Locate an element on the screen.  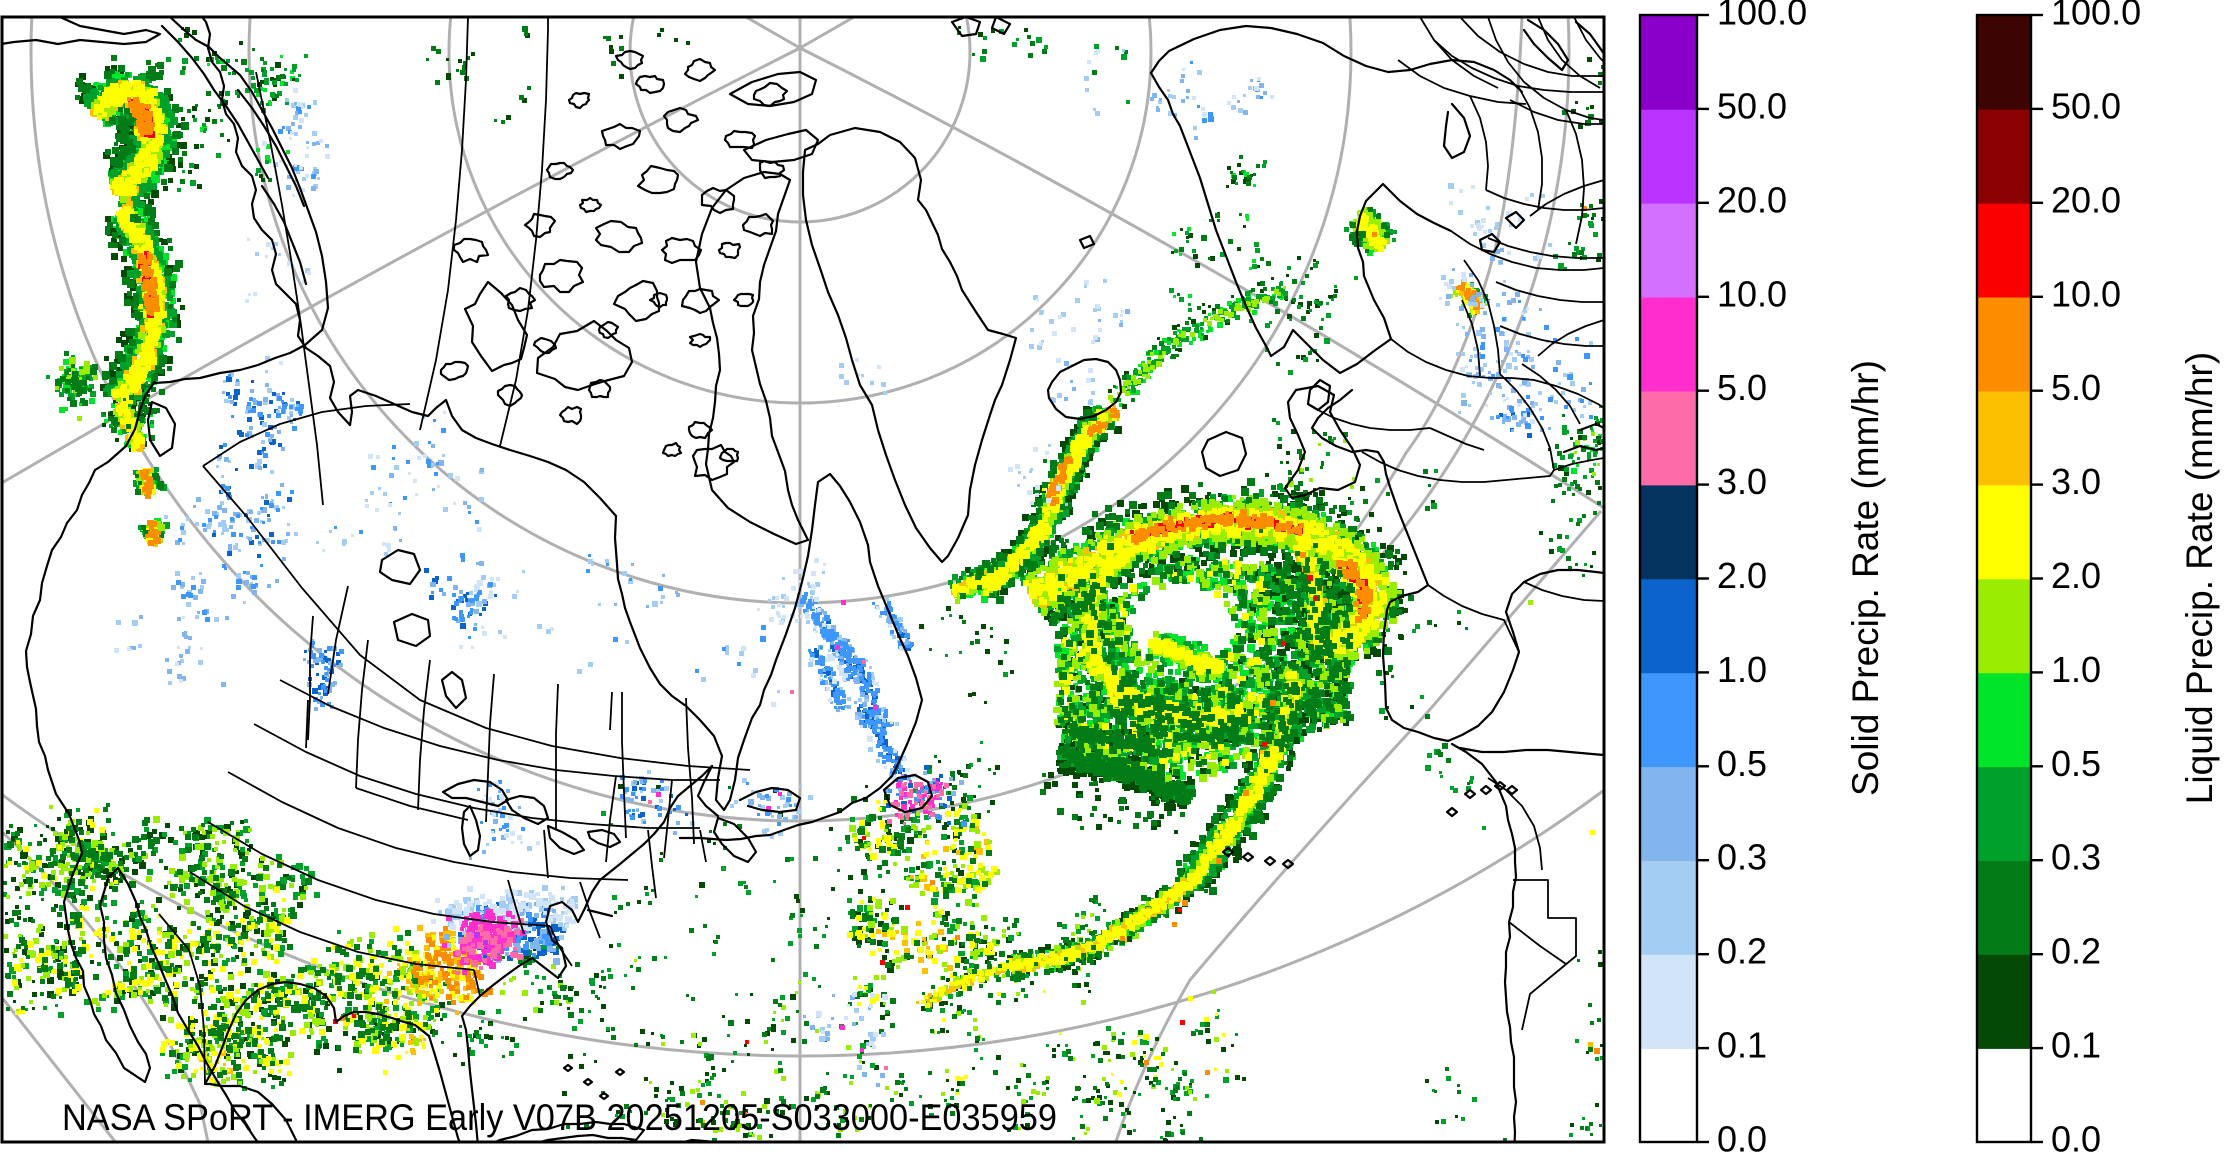
svg-text: Liquid Precip. Rate (mm/hr) is located at coordinates (2199, 578).